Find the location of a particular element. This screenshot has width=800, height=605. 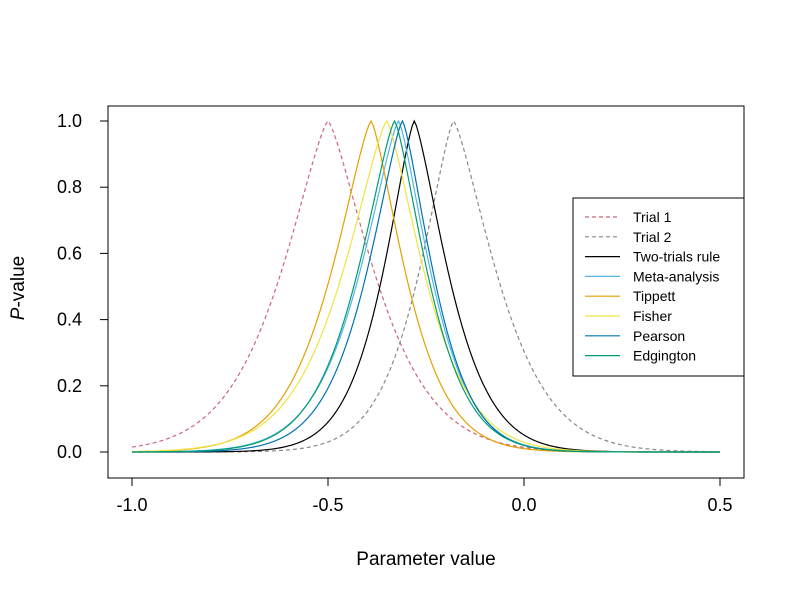

y-axis-title-italic: P is located at coordinates (18, 313).